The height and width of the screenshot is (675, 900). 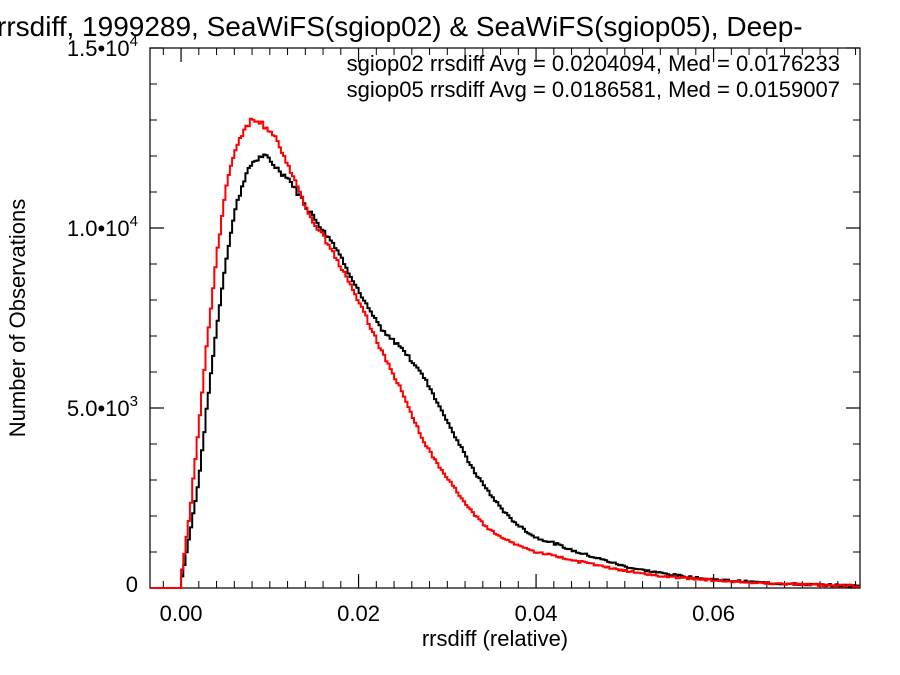 I want to click on y-axis-label: Number of Observations, so click(x=17, y=318).